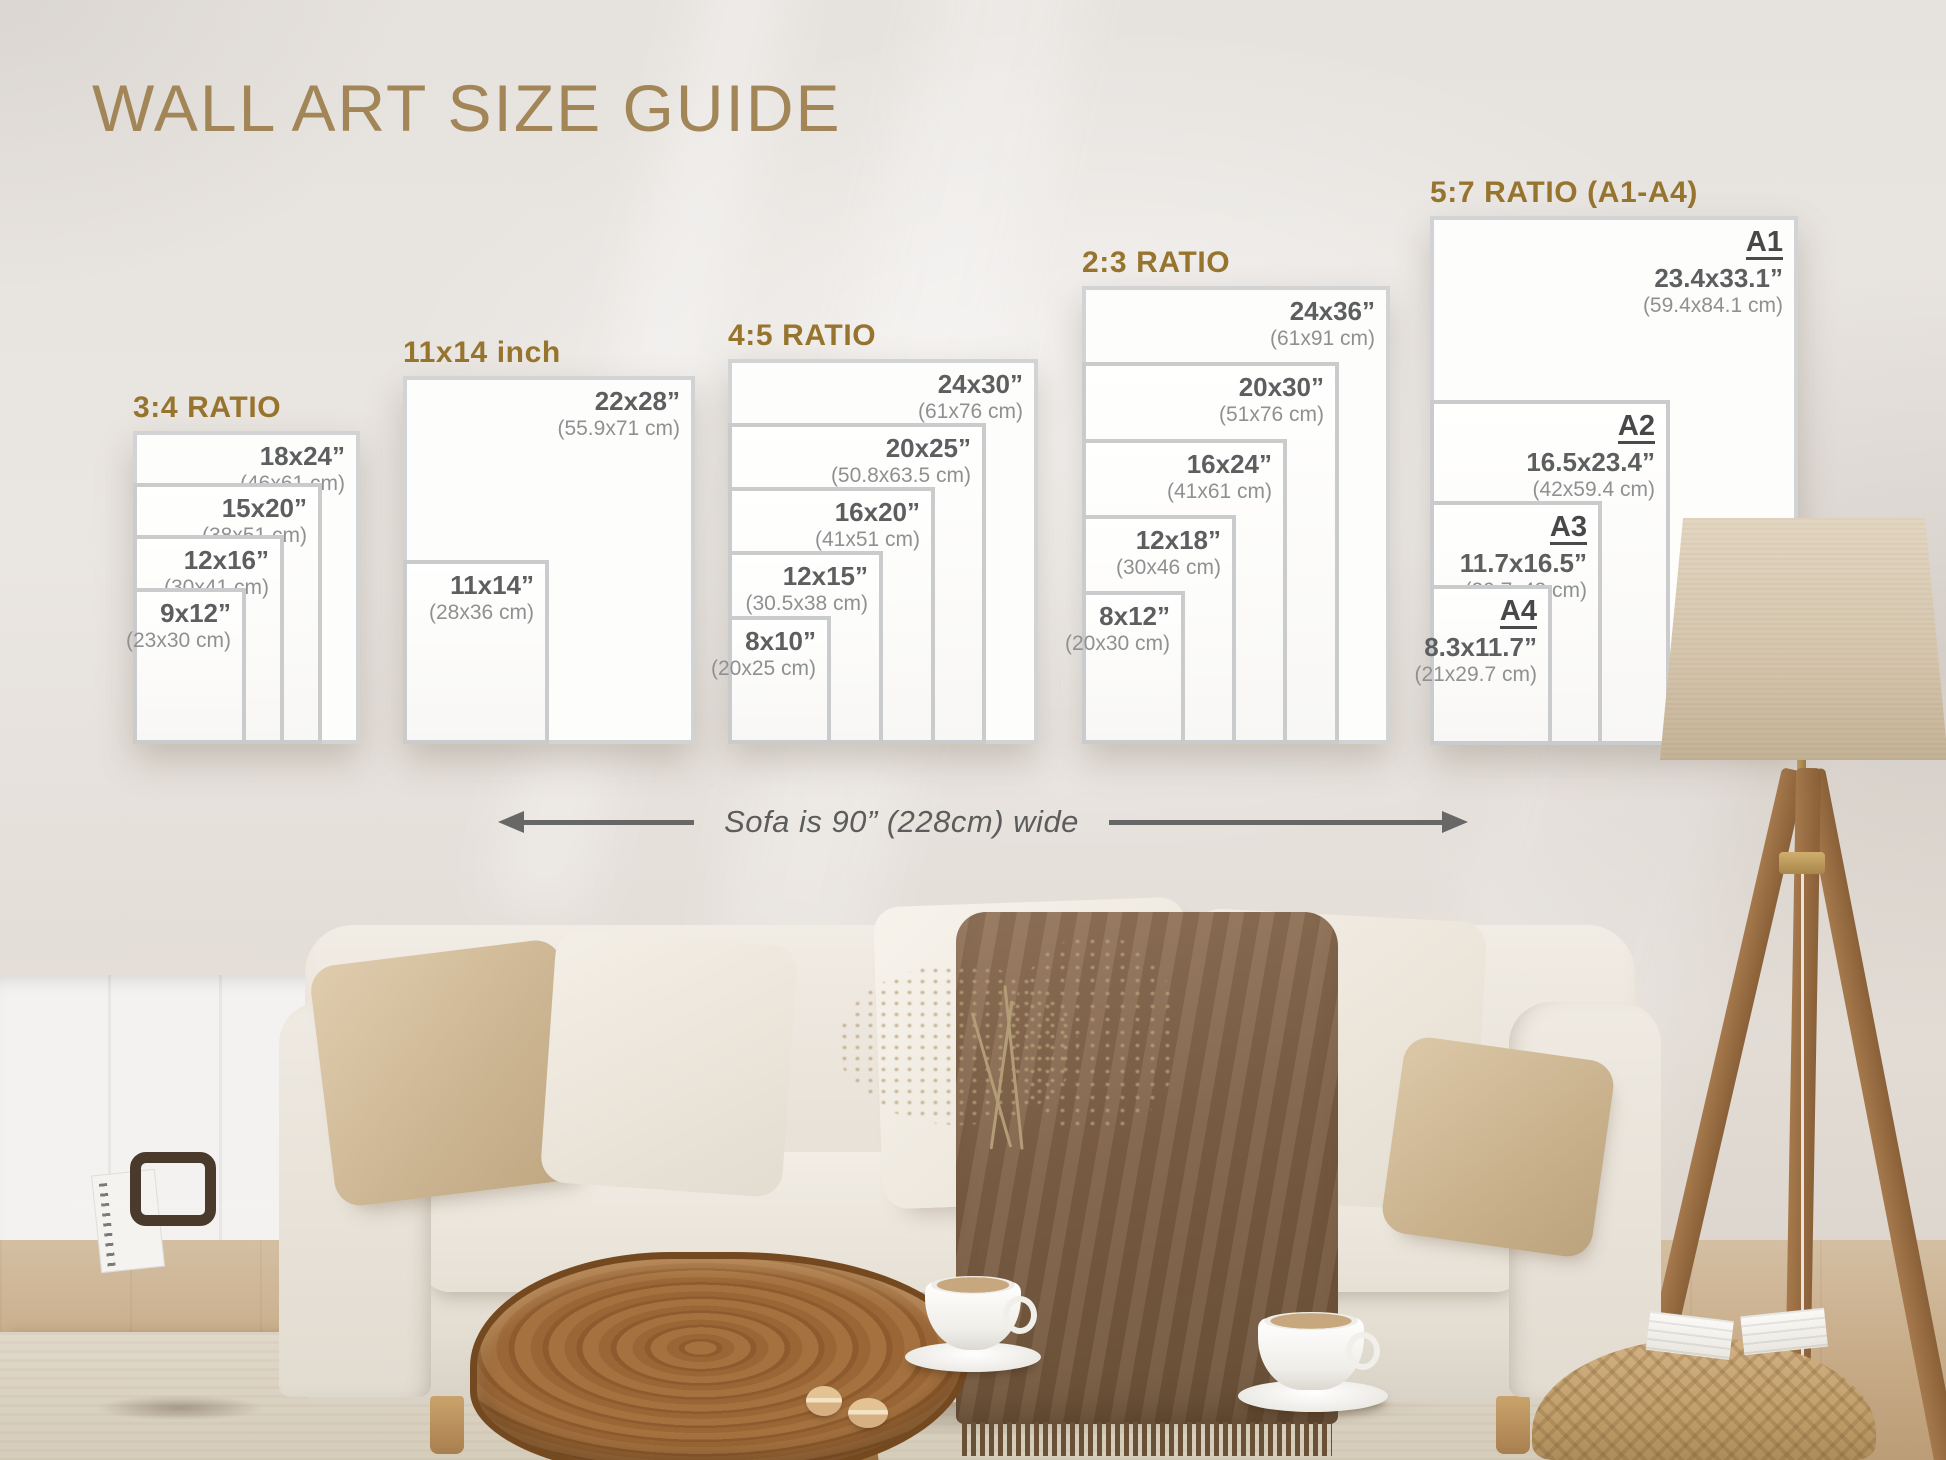  Describe the element at coordinates (302, 456) in the screenshot. I see `size-inches: 18x24”` at that location.